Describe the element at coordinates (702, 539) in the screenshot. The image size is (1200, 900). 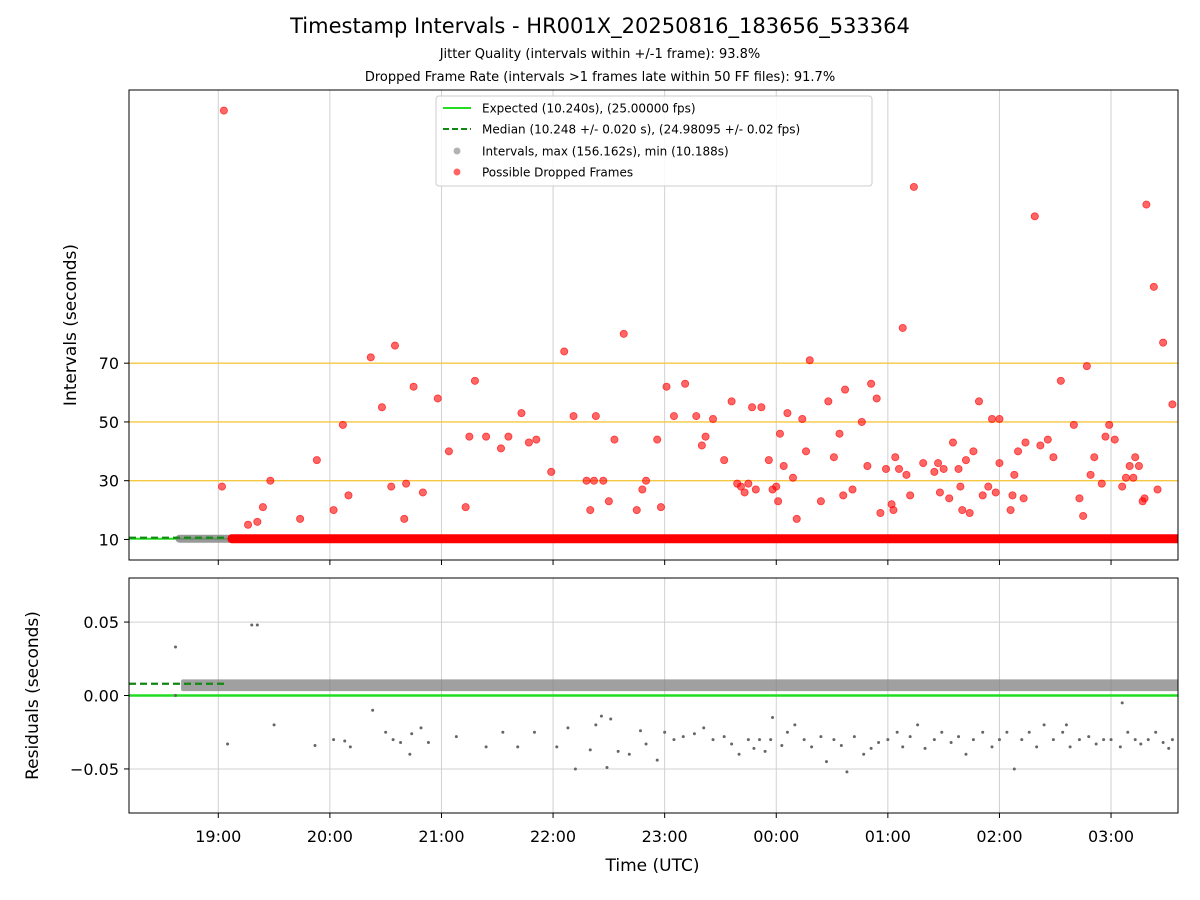
I see `dropped-baseline-band` at that location.